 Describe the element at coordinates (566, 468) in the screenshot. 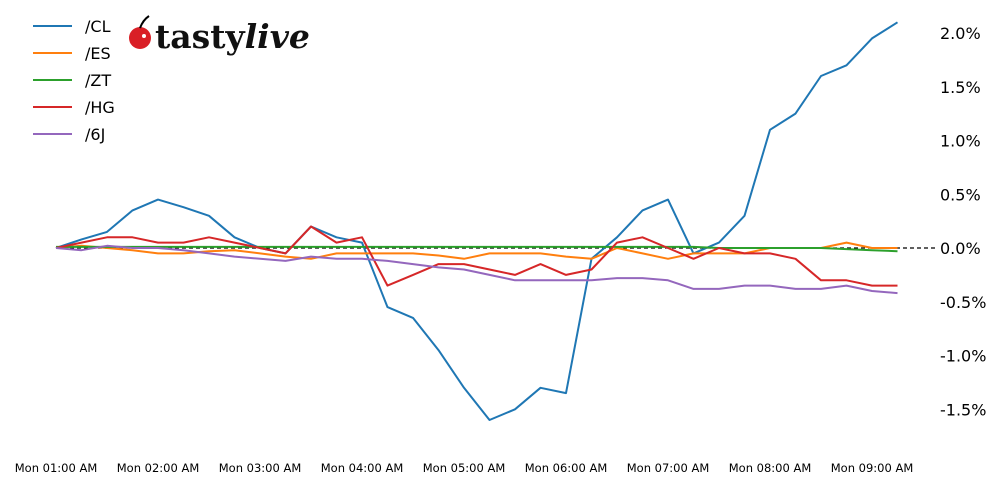

I see `x-tick-label: Mon 06:00 AM` at that location.